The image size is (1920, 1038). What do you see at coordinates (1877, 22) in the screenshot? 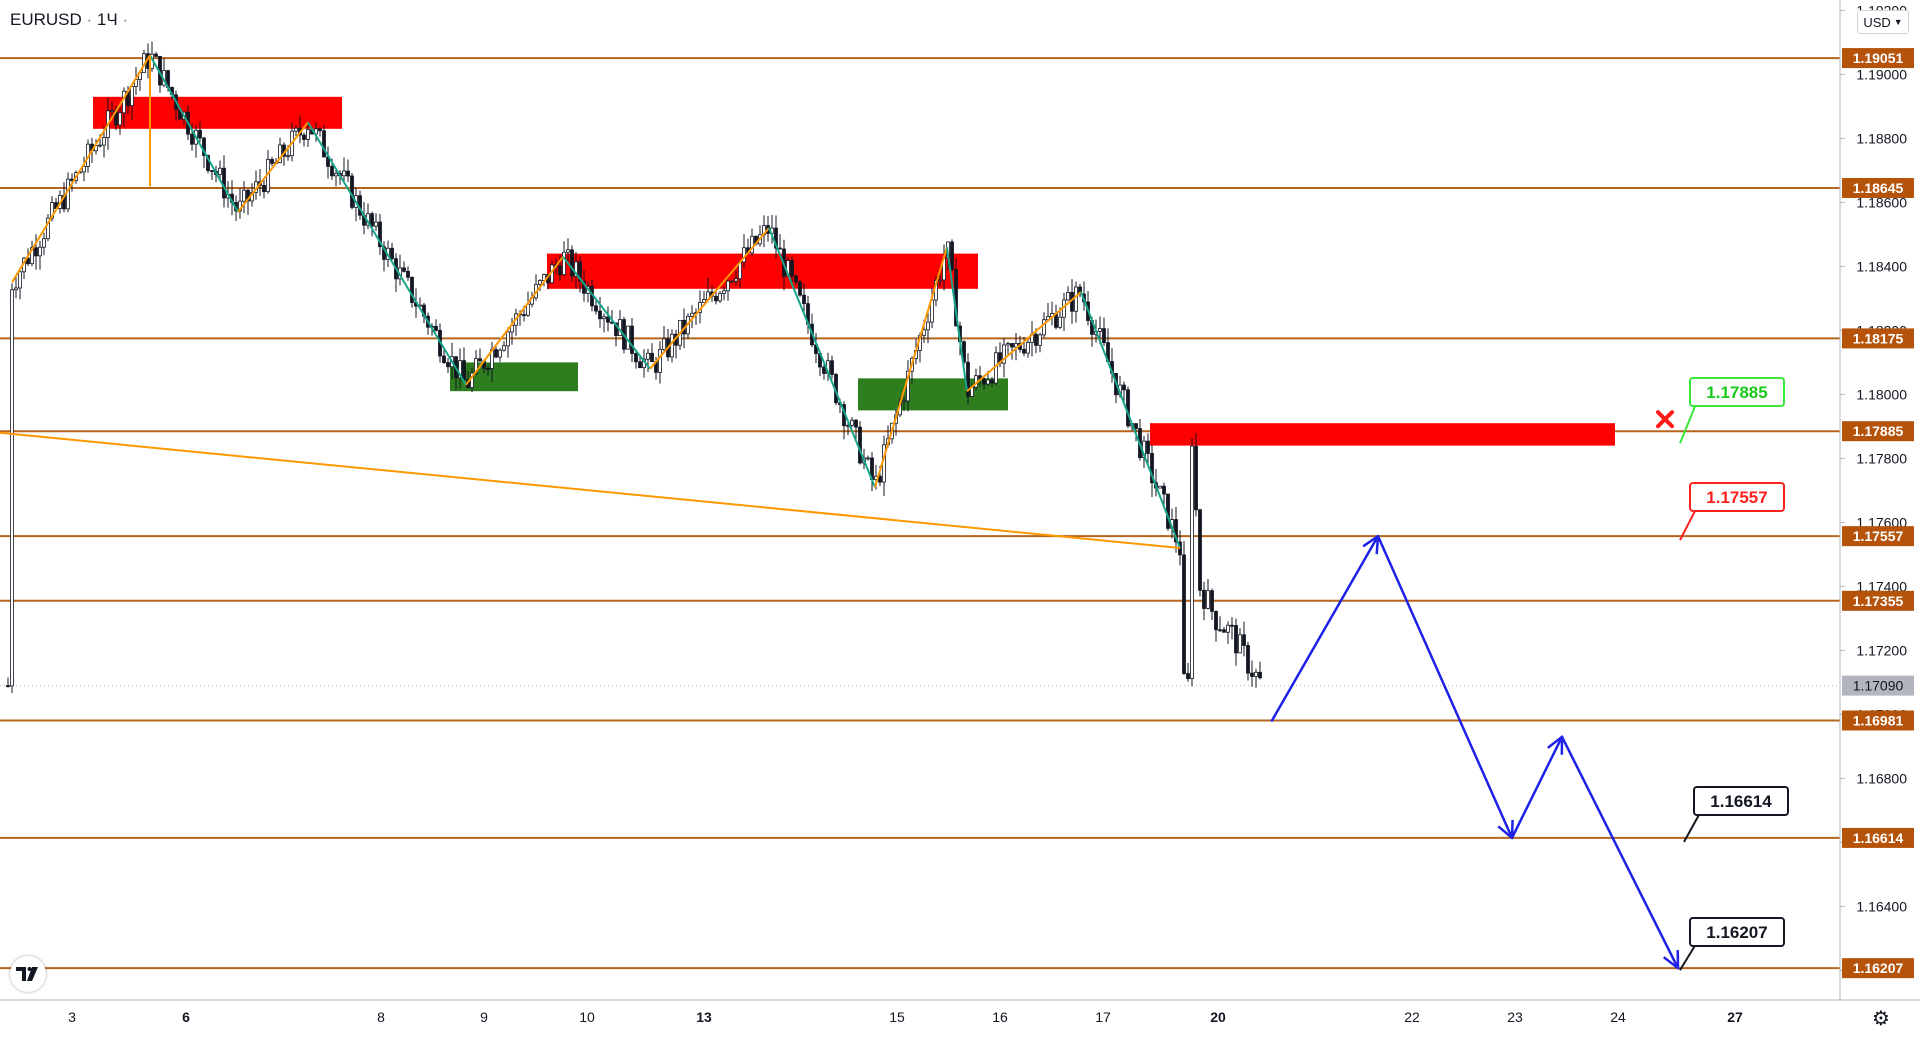
I see `currency-label: USD` at bounding box center [1877, 22].